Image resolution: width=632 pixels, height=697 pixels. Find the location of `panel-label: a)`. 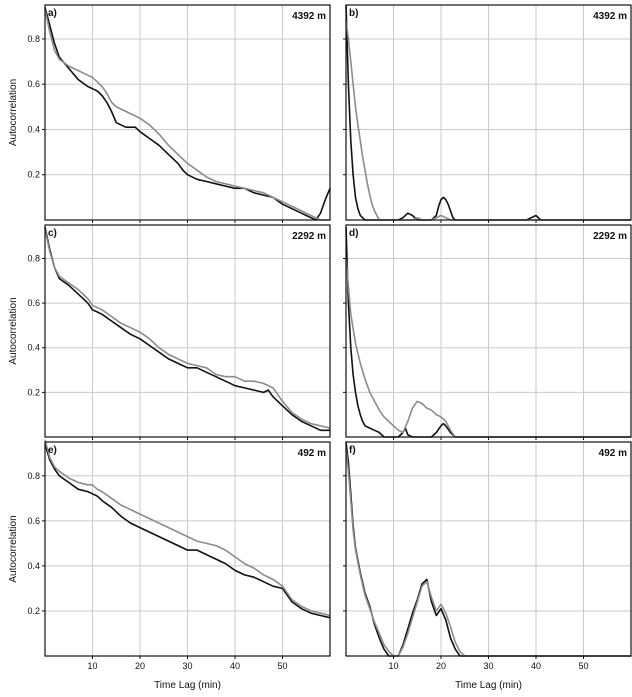

panel-label: a) is located at coordinates (52, 13).